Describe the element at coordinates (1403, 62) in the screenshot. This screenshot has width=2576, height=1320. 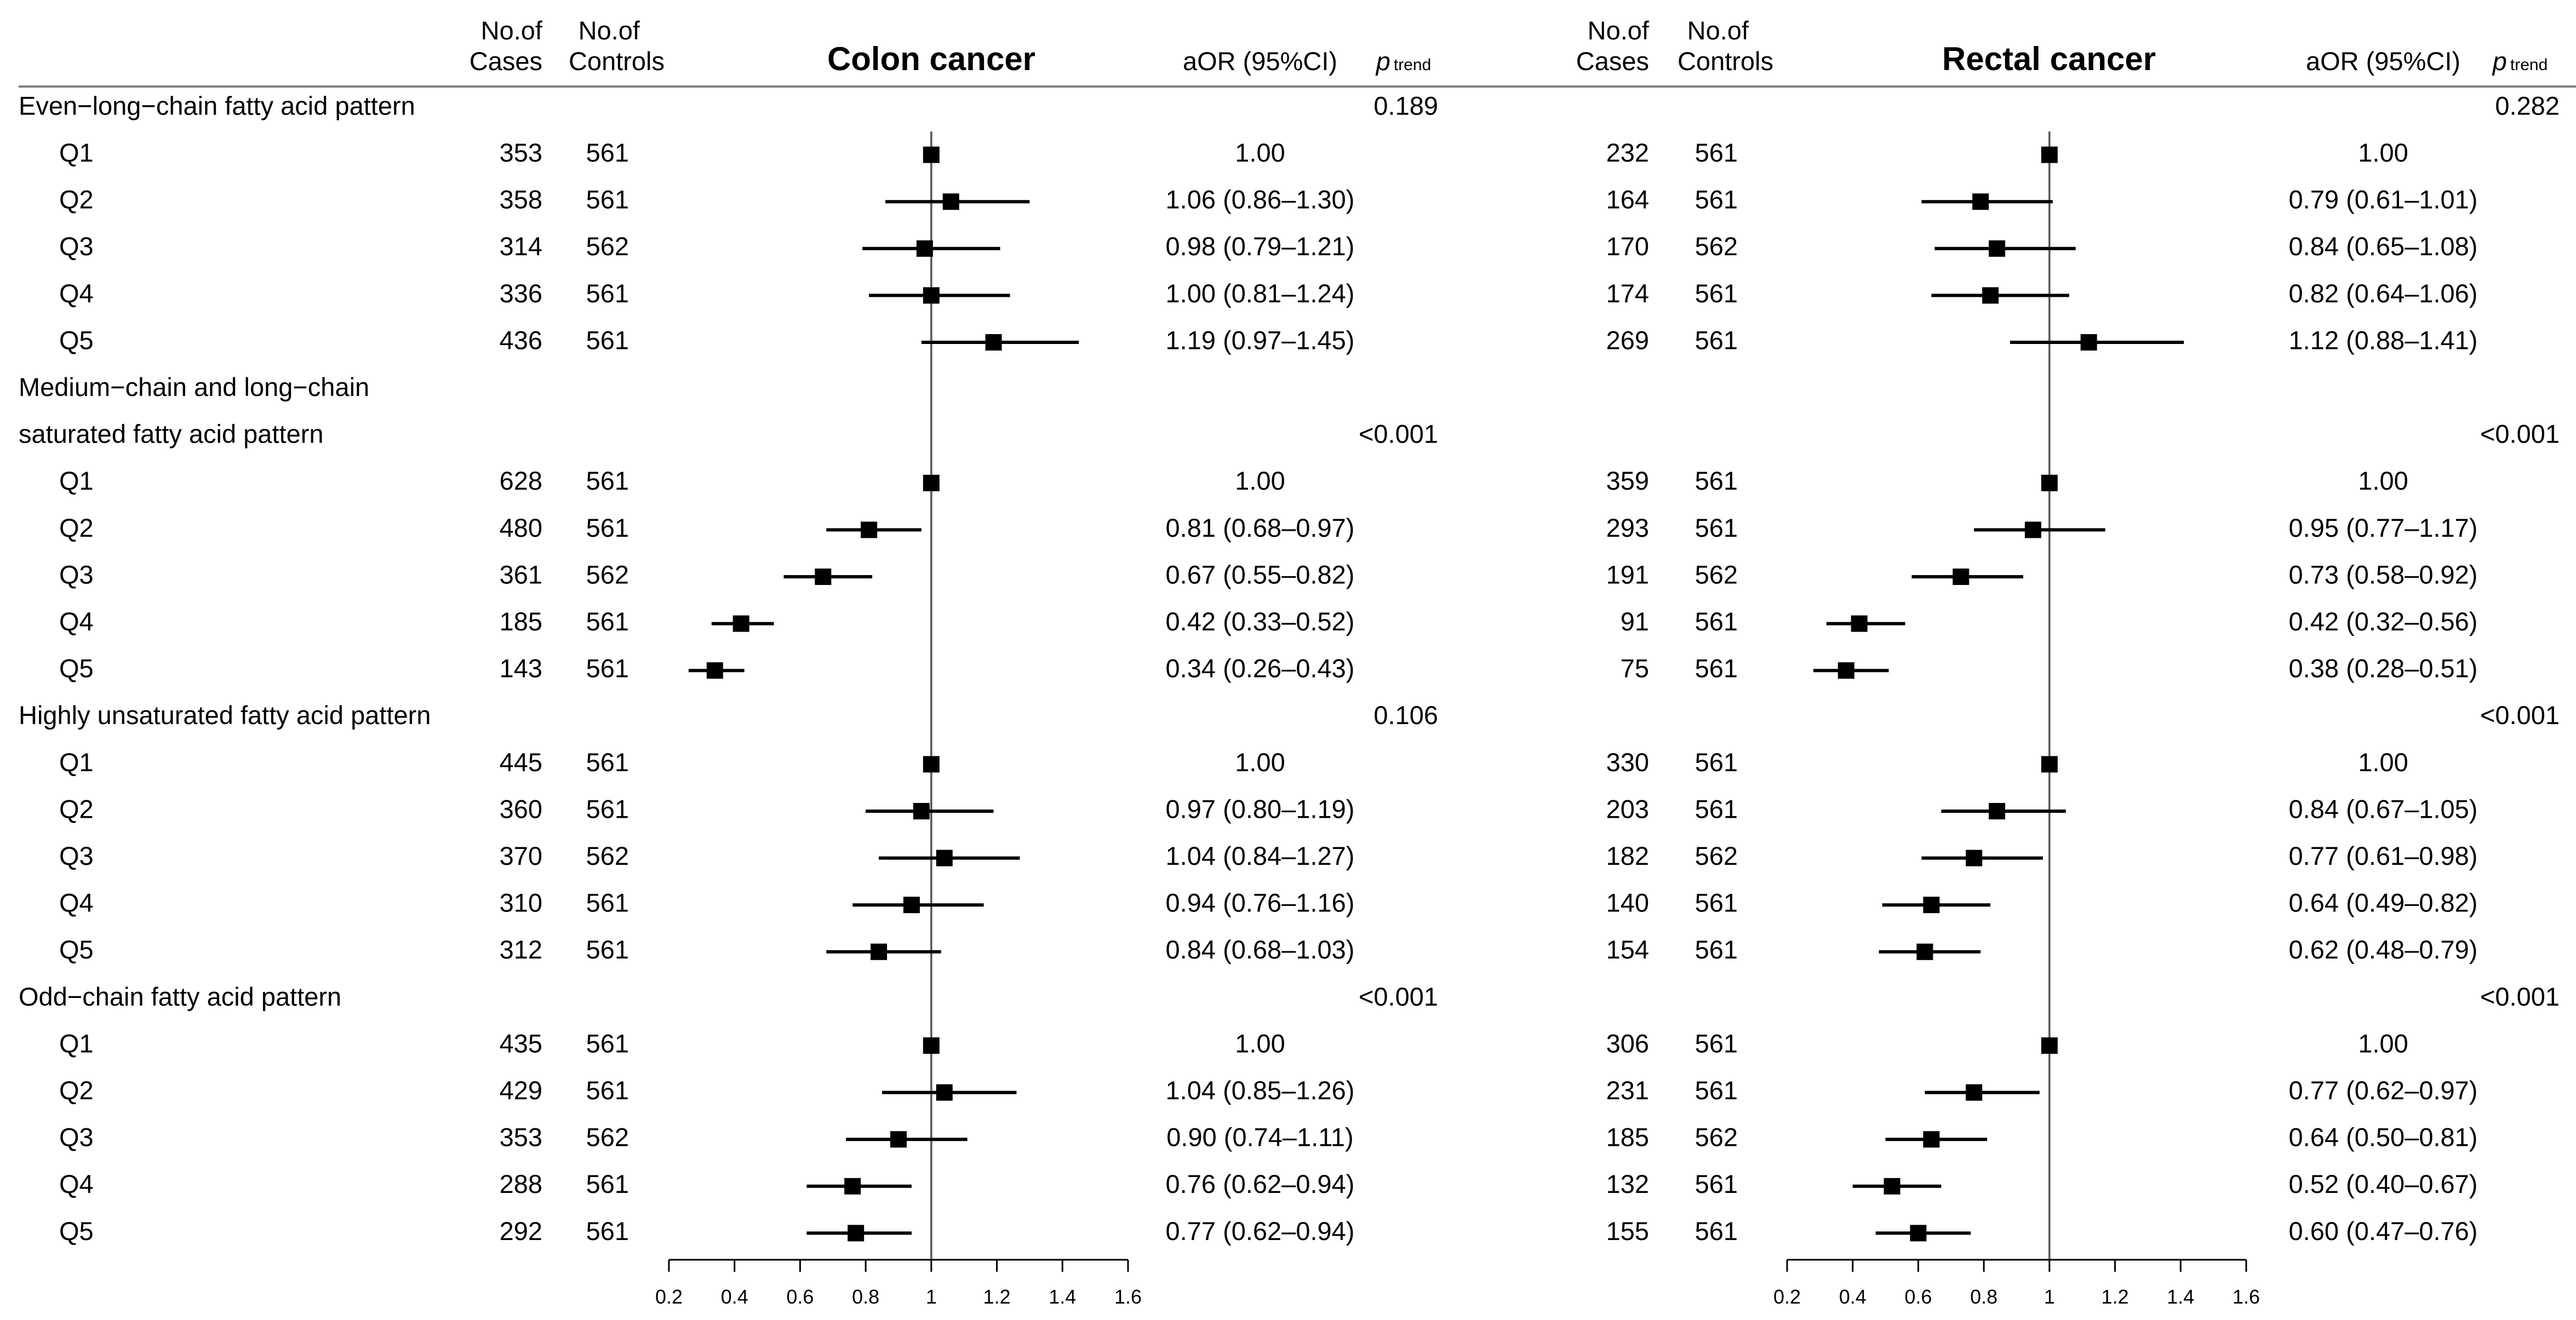
I see `colon-ptrend-header: p trend` at that location.